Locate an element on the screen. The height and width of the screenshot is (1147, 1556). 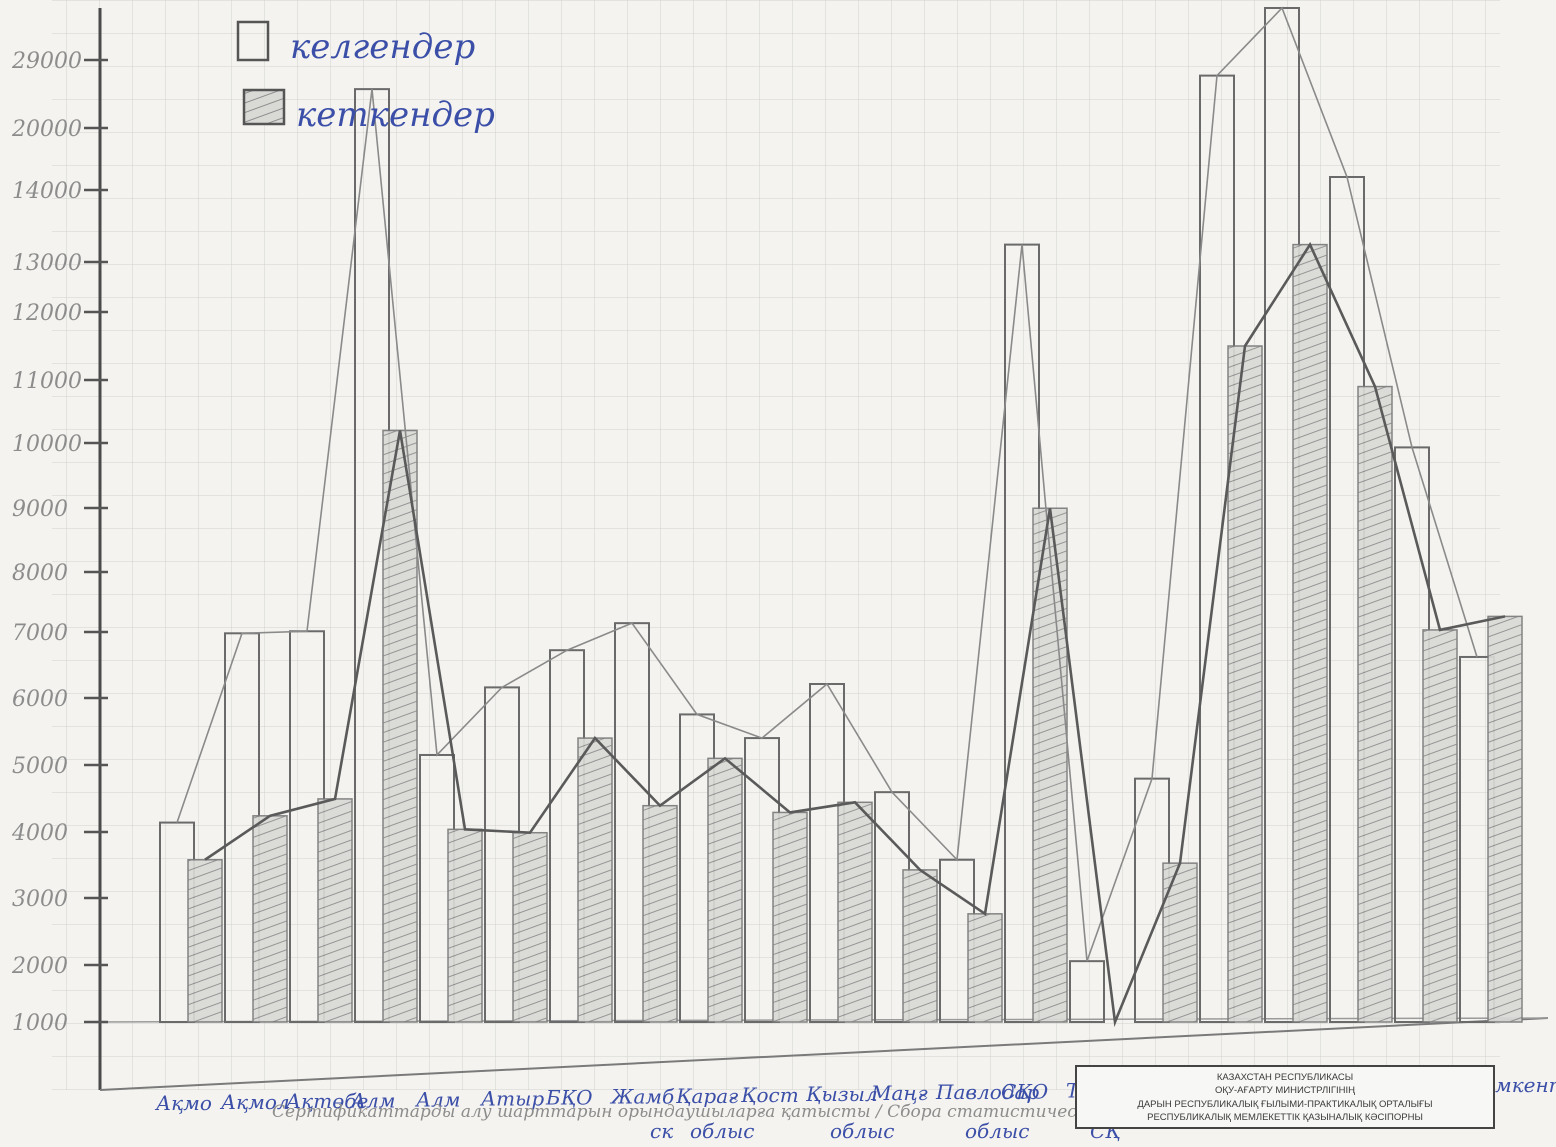
y-tick-label: 2000 is located at coordinates (39, 966).